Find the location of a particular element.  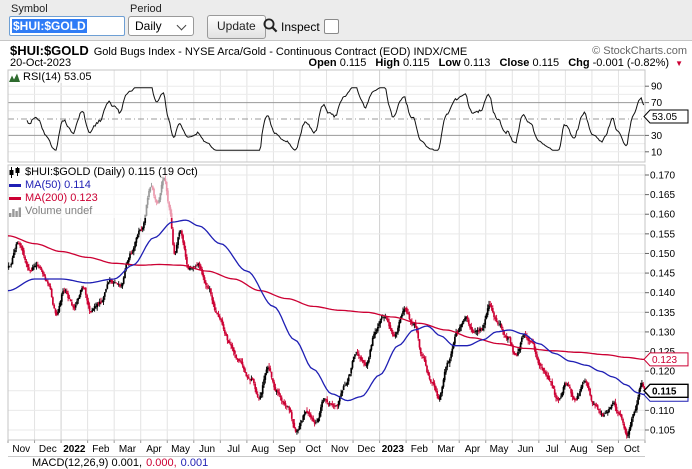

svg-text: 90 is located at coordinates (657, 87).